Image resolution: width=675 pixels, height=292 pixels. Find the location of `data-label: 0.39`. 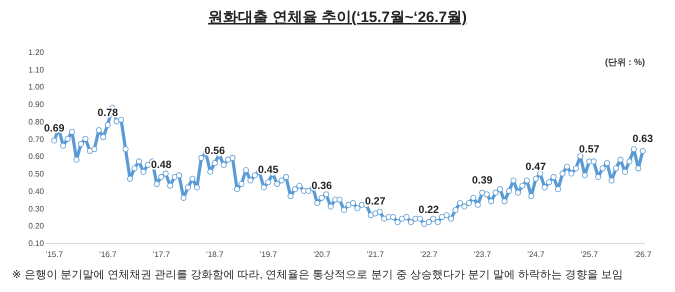

data-label: 0.39 is located at coordinates (482, 180).